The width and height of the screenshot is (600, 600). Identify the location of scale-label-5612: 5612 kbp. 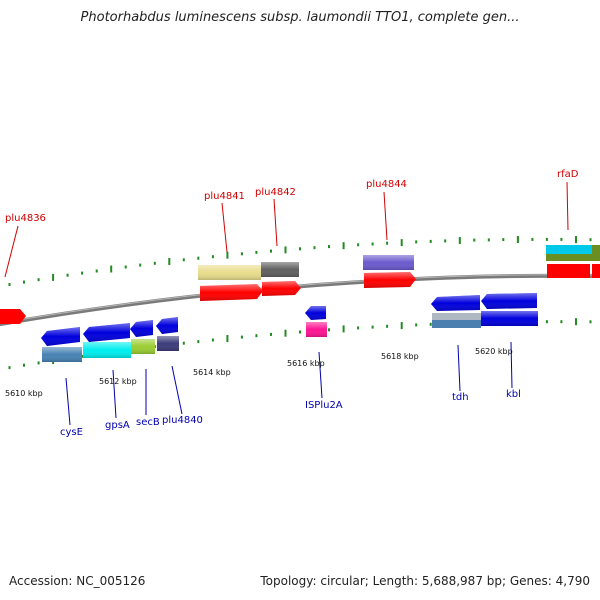
(118, 381).